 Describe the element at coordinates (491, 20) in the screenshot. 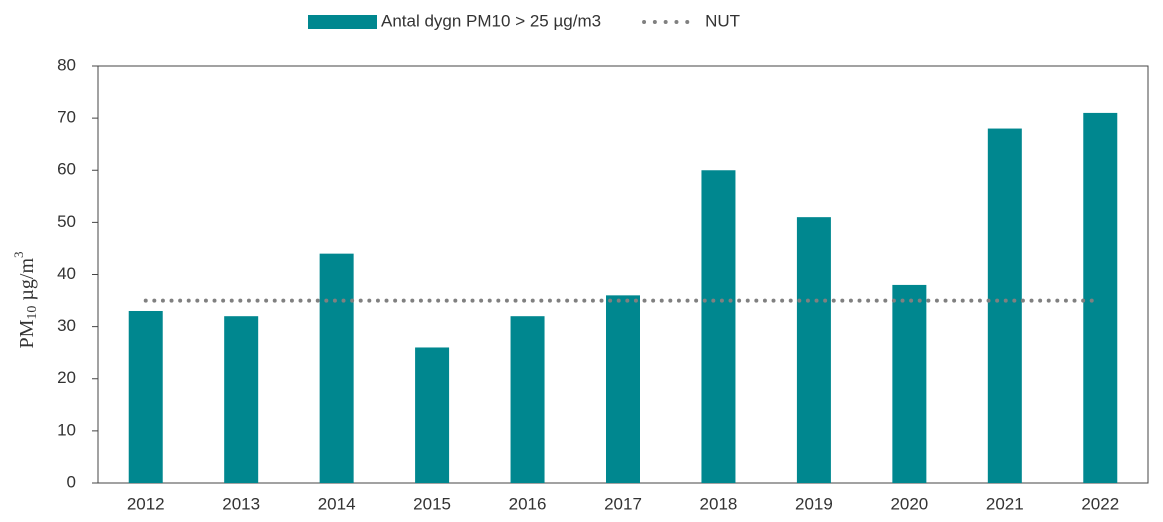

I see `legend-label: Antal dygn PM10 > 25 µg/m3` at that location.